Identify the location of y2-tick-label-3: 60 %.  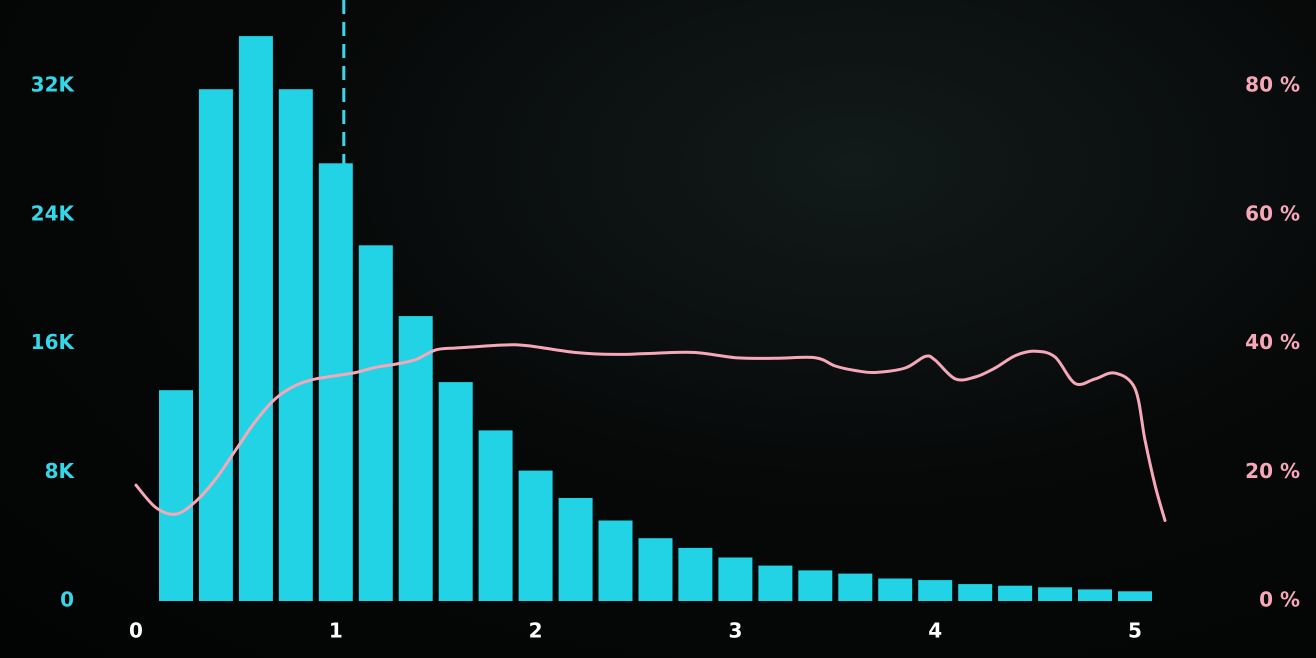
(1272, 213).